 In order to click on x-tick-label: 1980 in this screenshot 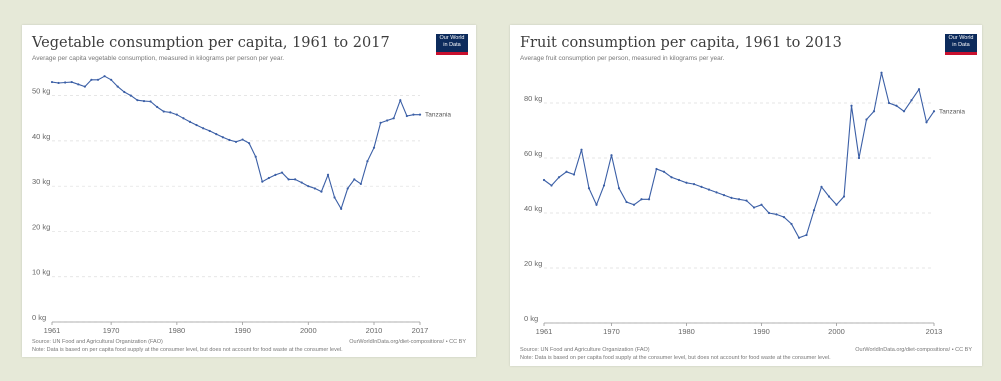, I will do `click(177, 330)`.